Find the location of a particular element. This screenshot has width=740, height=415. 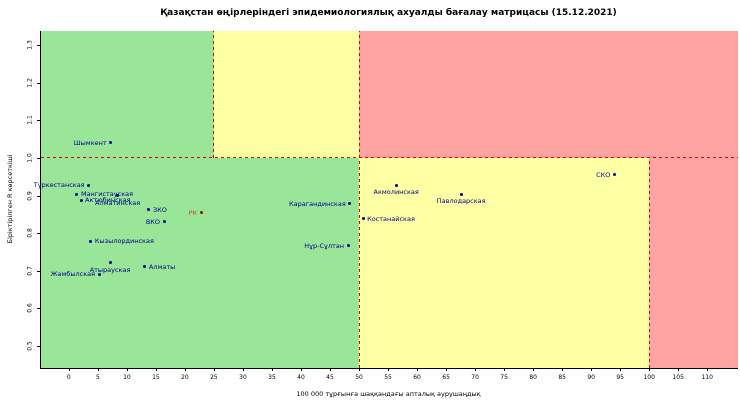

data-point-label: Костанайская is located at coordinates (391, 218).